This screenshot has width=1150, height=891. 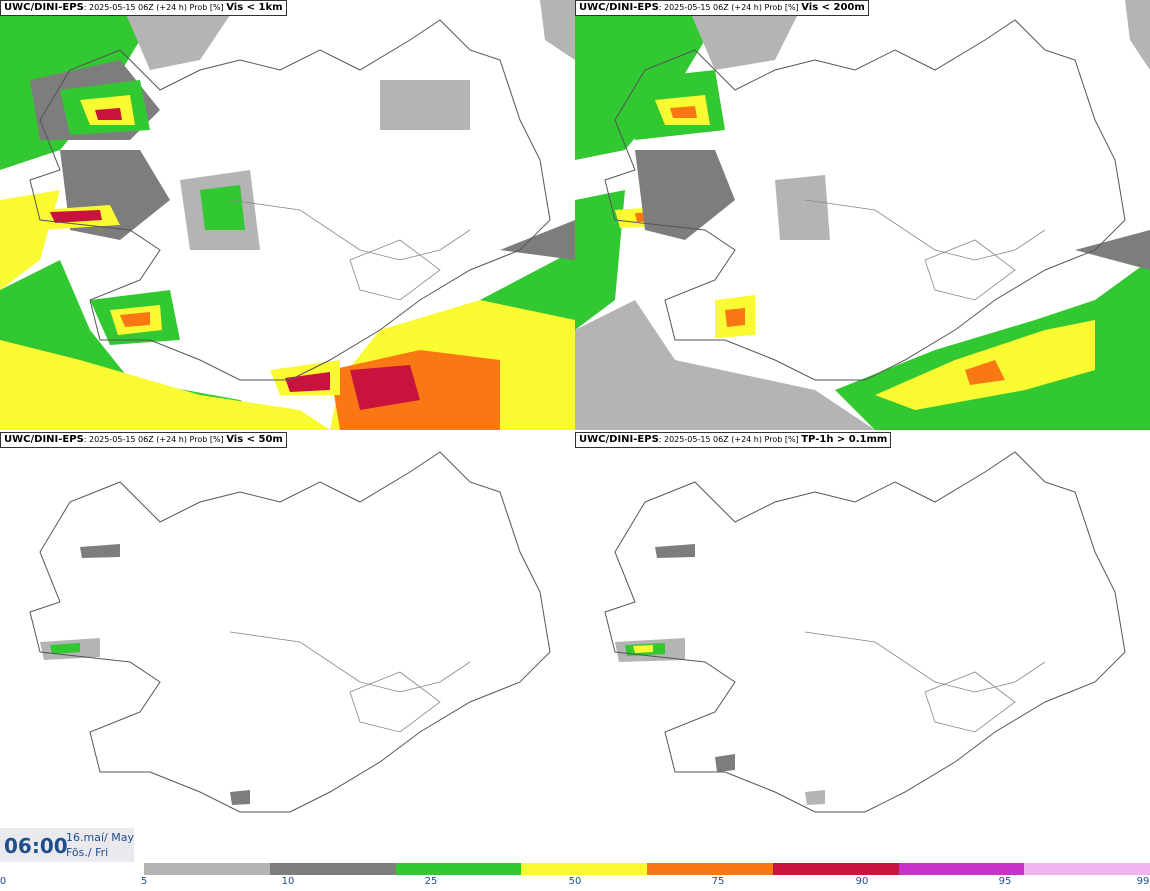 I want to click on parameter-label: Vis < 1km, so click(x=254, y=7).